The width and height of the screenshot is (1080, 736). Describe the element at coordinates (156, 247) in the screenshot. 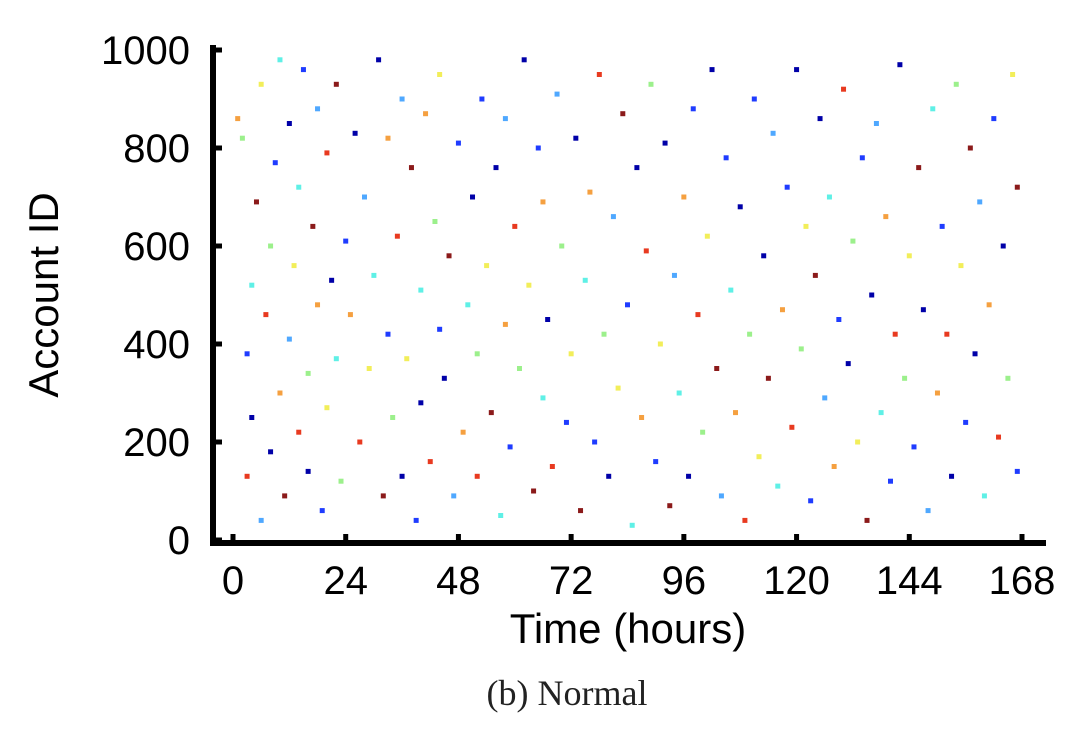

I see `y-tick-label: 600` at that location.